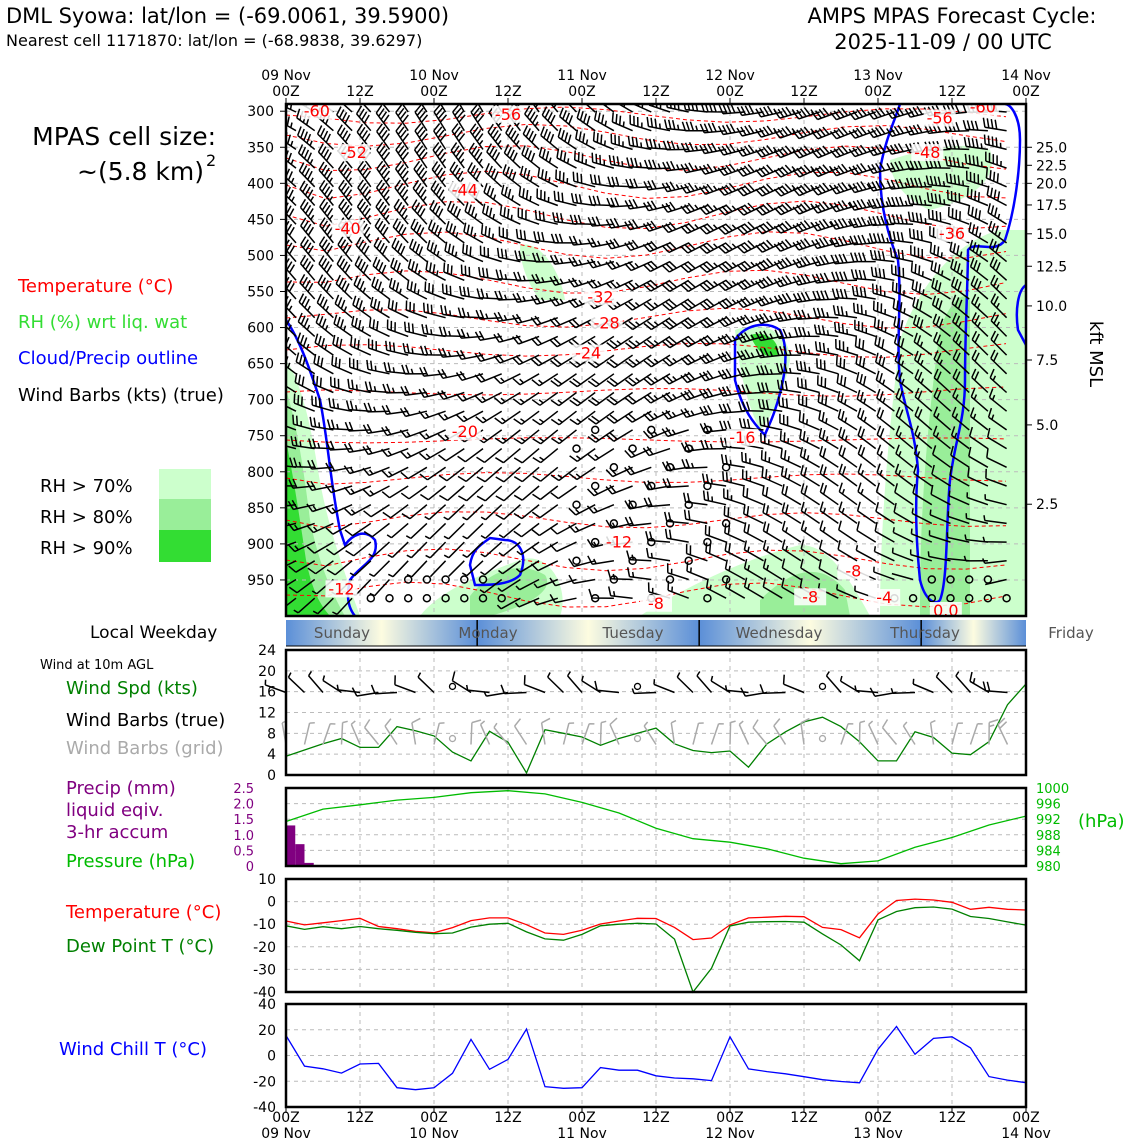 Image resolution: width=1140 pixels, height=1140 pixels. I want to click on pressure-tick-label: 1000, so click(1052, 789).